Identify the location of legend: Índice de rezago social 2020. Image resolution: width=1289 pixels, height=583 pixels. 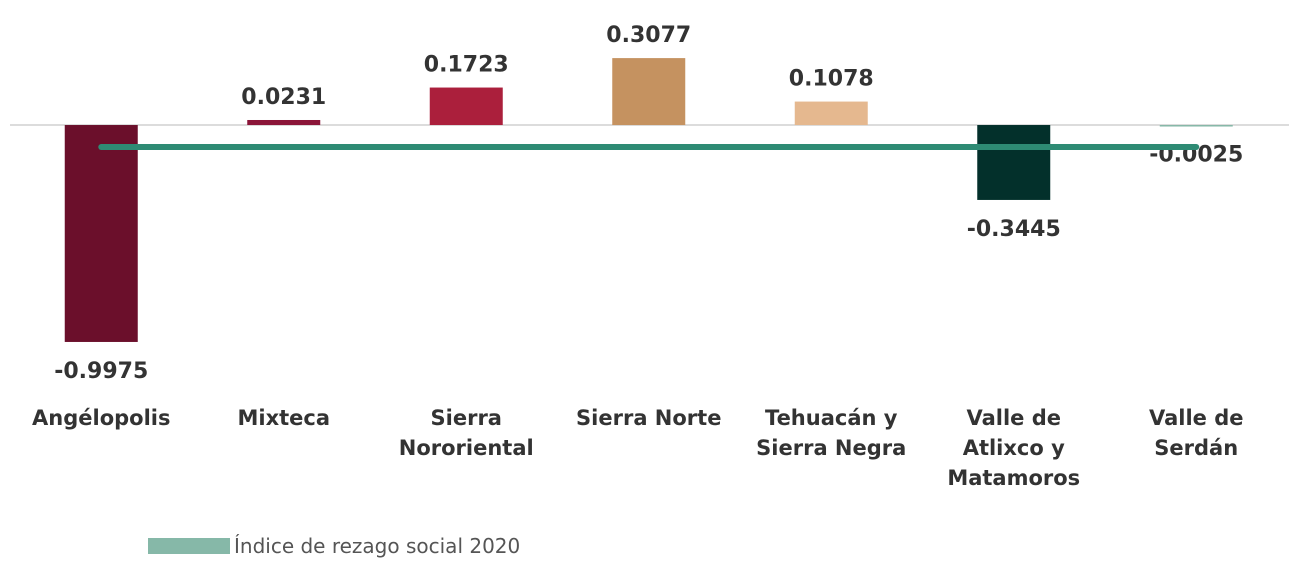
(334, 546).